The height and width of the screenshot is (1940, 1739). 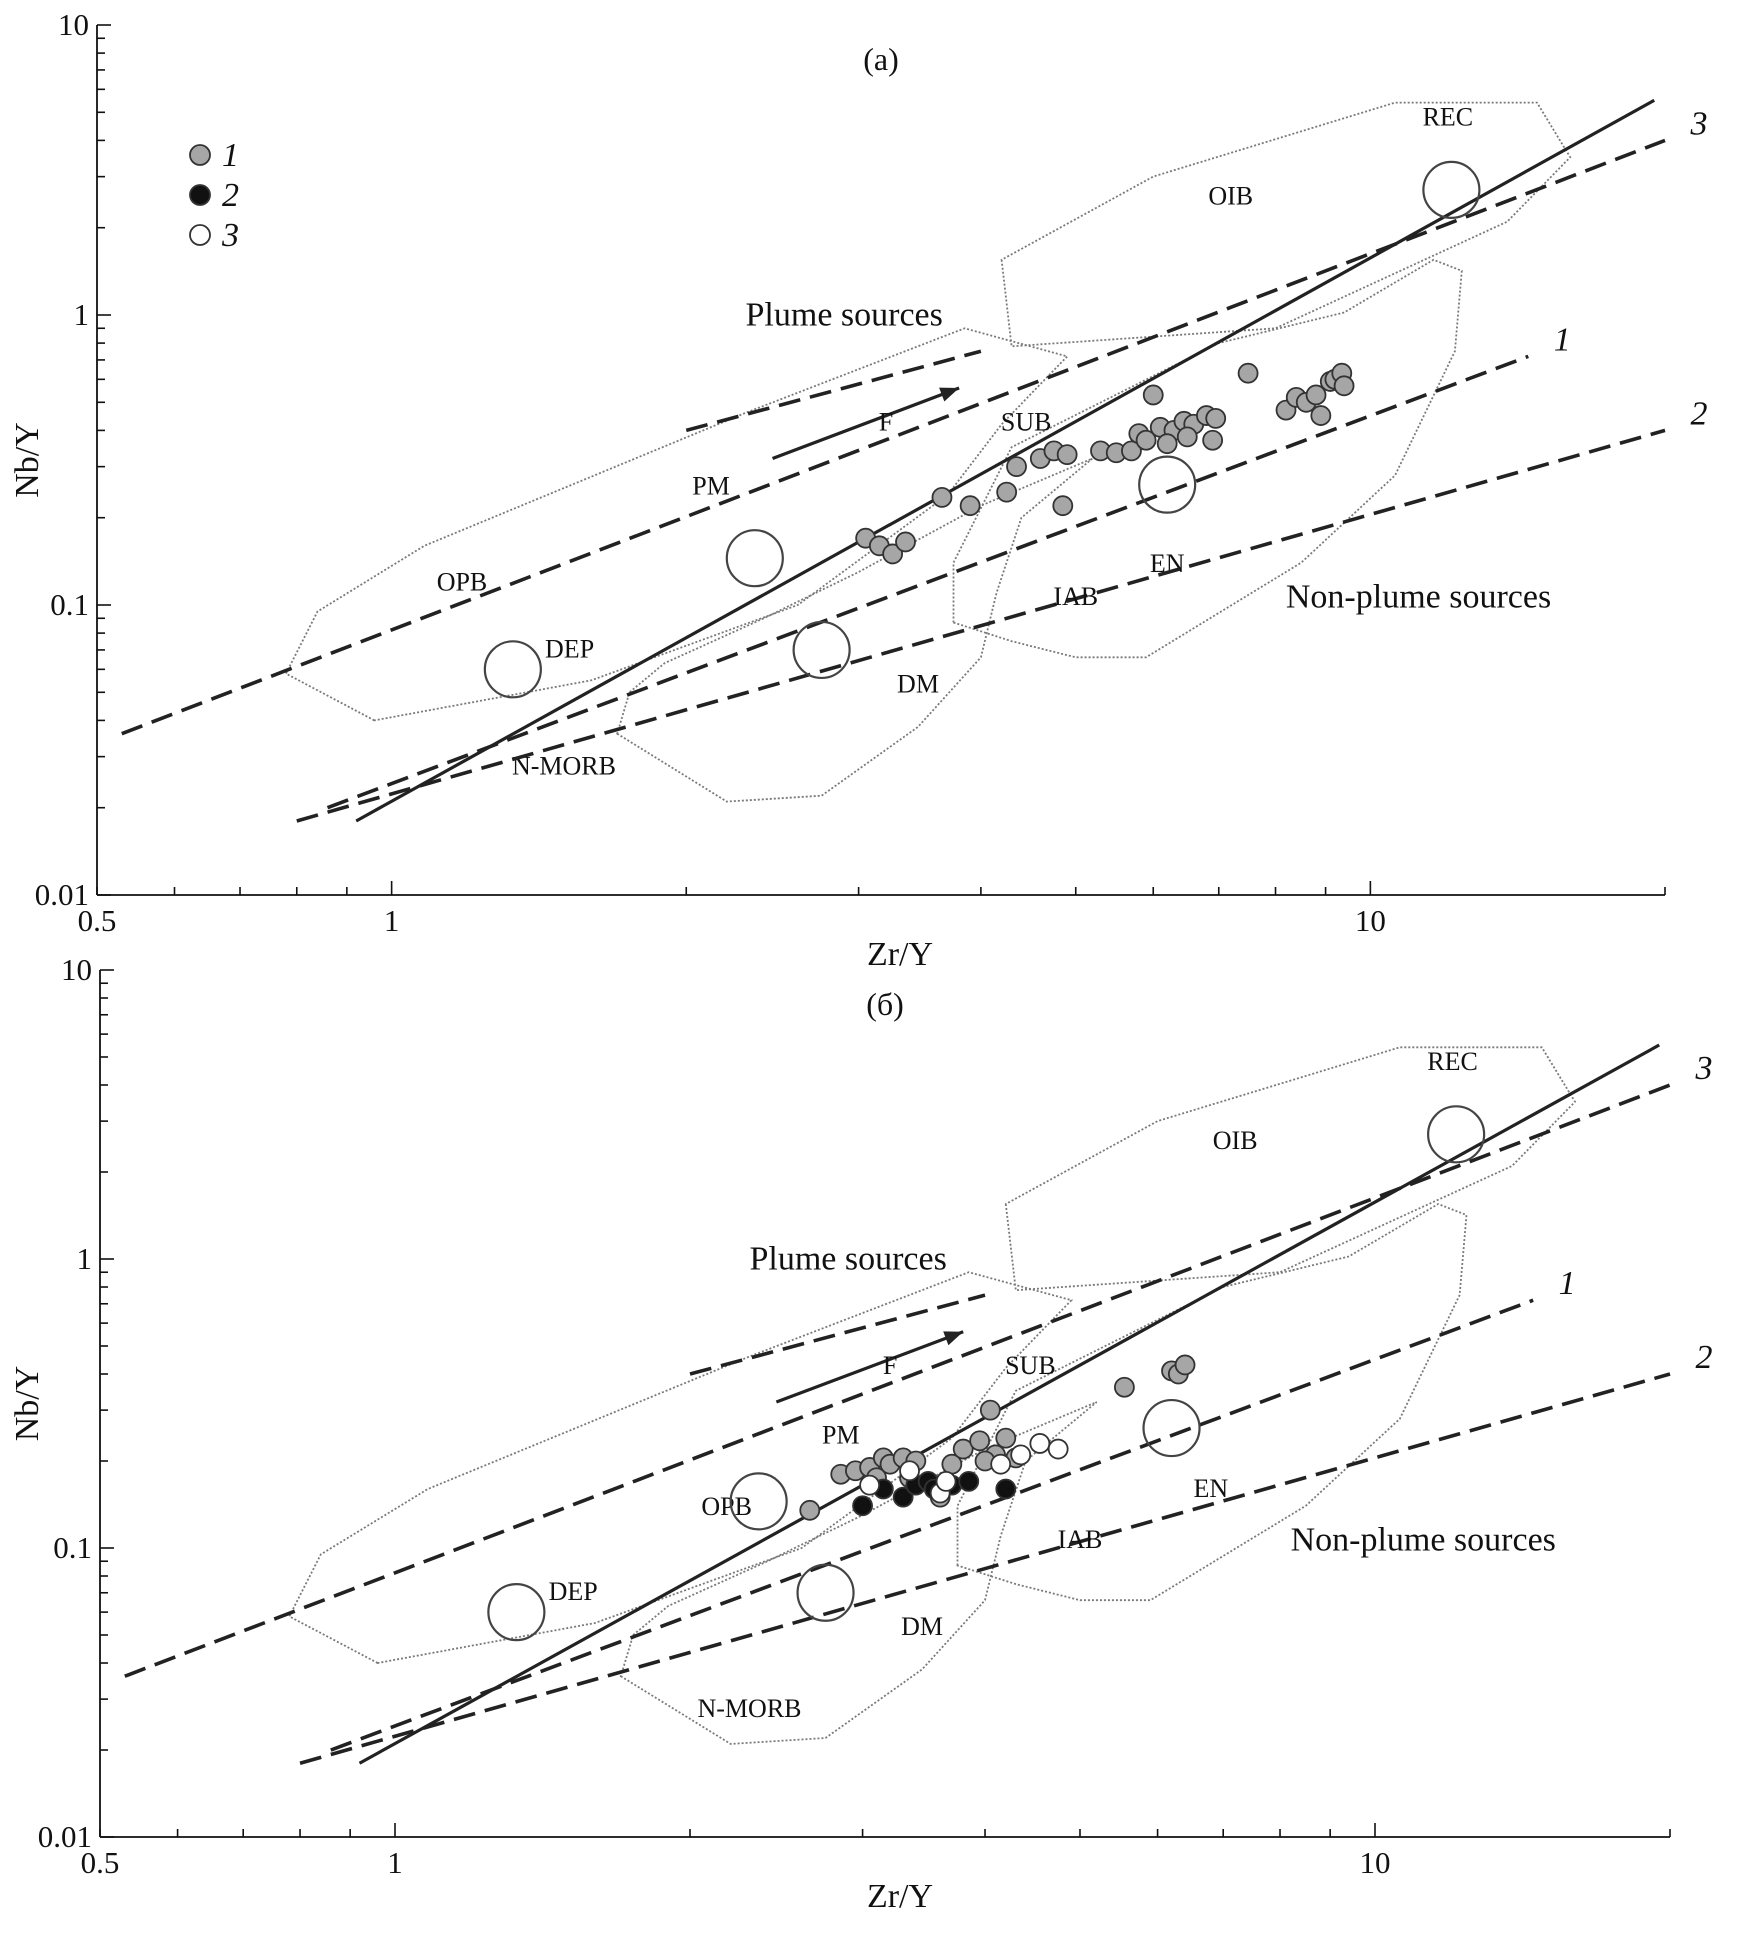 What do you see at coordinates (62, 894) in the screenshot?
I see `y-tick-label: 0.01` at bounding box center [62, 894].